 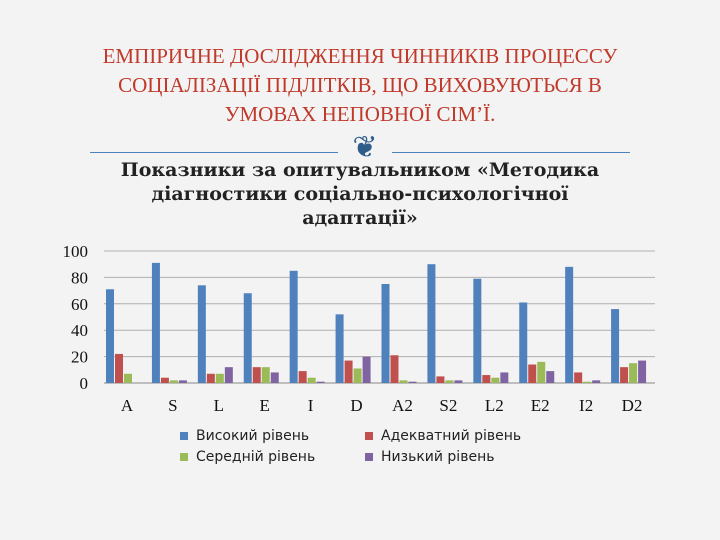 What do you see at coordinates (365, 147) in the screenshot?
I see `floral-ornament-icon: ❦` at bounding box center [365, 147].